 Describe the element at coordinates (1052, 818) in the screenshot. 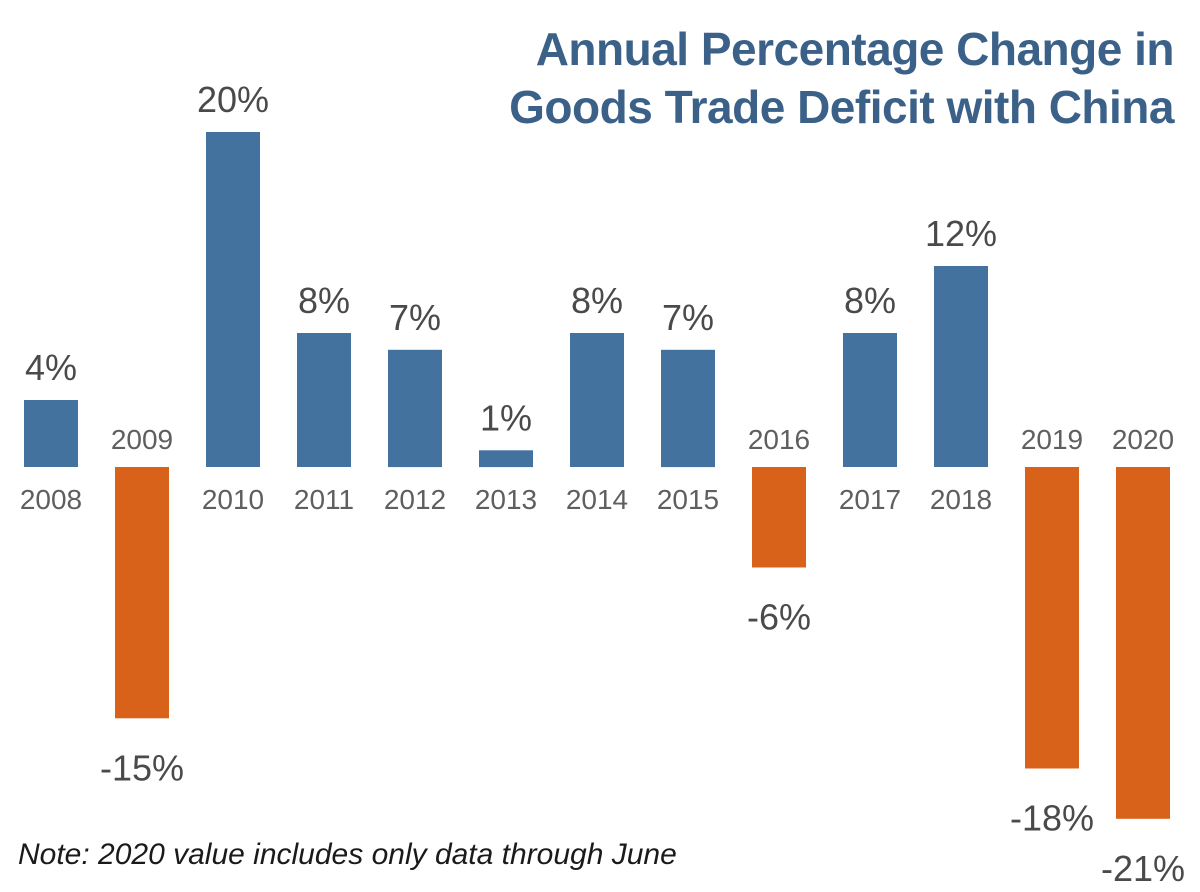

I see `data-label-2019: -18%` at that location.